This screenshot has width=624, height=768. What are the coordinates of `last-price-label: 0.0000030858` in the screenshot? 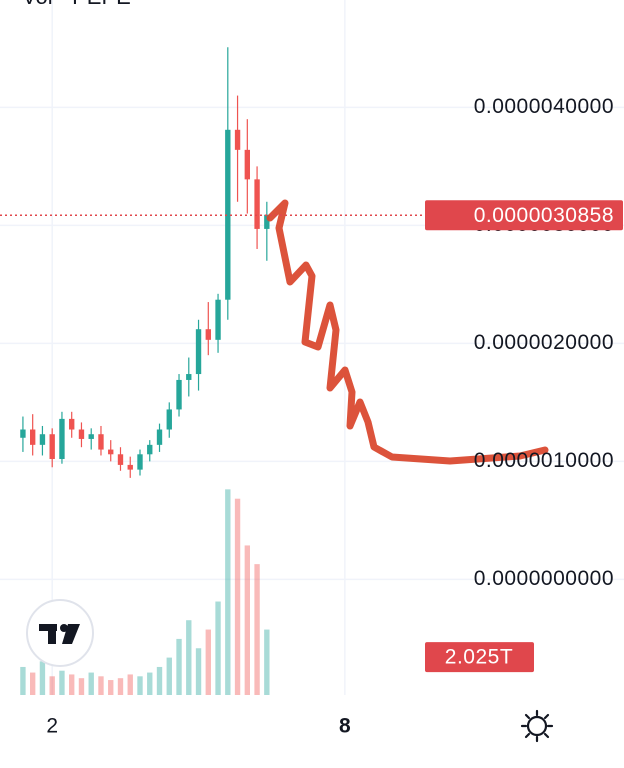 It's located at (544, 215).